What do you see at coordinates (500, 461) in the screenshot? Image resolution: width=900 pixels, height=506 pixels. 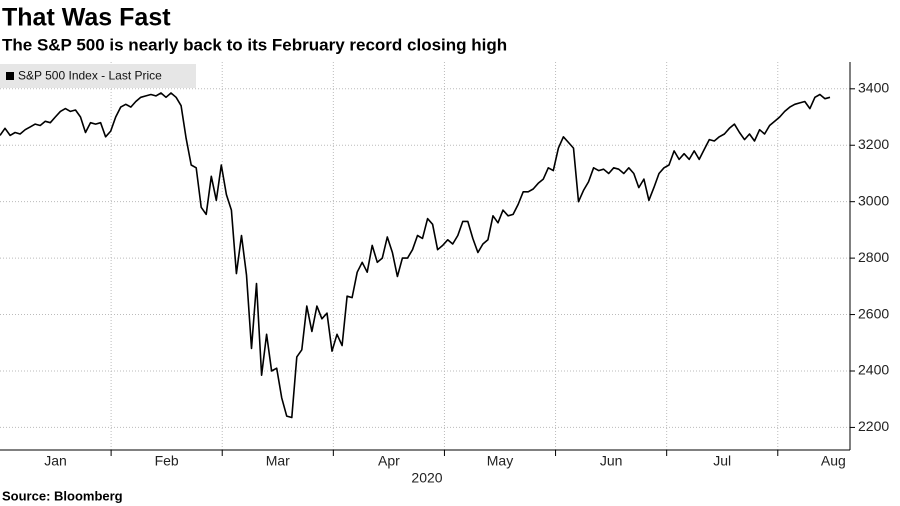 I see `x-tick-label: May` at bounding box center [500, 461].